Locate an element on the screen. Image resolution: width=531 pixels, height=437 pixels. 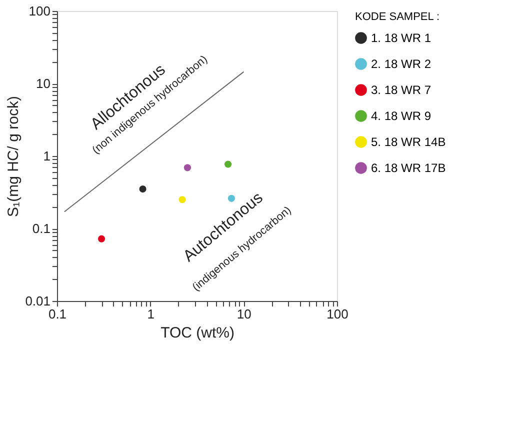
legend-label: 4. 18 WR 9 is located at coordinates (401, 116).